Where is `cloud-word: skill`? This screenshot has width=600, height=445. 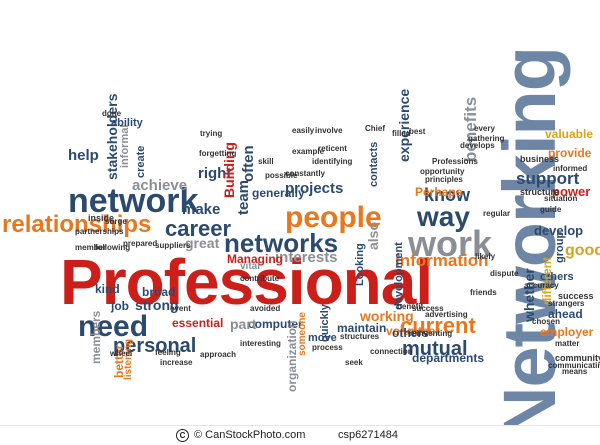 cloud-word: skill is located at coordinates (266, 161).